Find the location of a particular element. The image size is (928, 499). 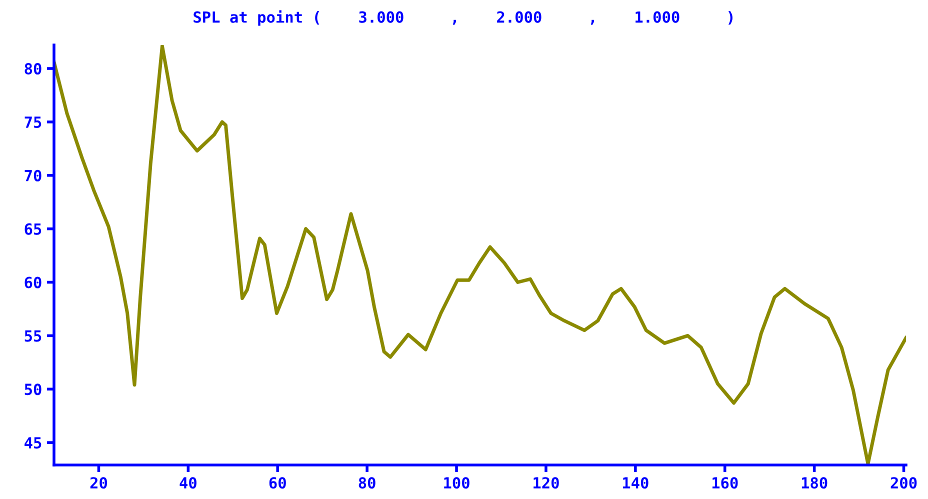

y-tick-label: 75 is located at coordinates (33, 122).